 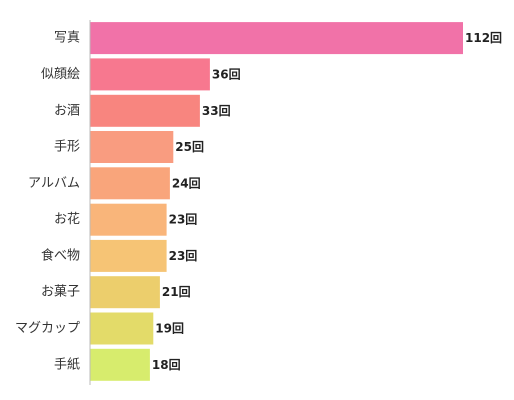 What do you see at coordinates (67, 147) in the screenshot?
I see `category-label-3: 手形` at bounding box center [67, 147].